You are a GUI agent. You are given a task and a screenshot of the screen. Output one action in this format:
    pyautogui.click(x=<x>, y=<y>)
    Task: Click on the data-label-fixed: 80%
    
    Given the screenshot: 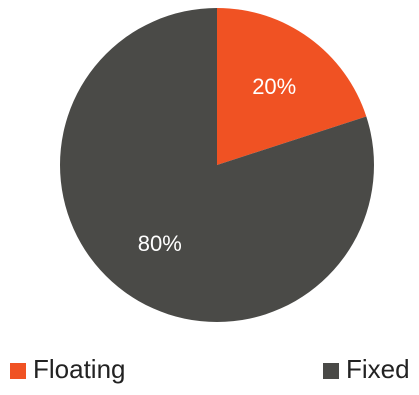 What is the action you would take?
    pyautogui.click(x=160, y=243)
    